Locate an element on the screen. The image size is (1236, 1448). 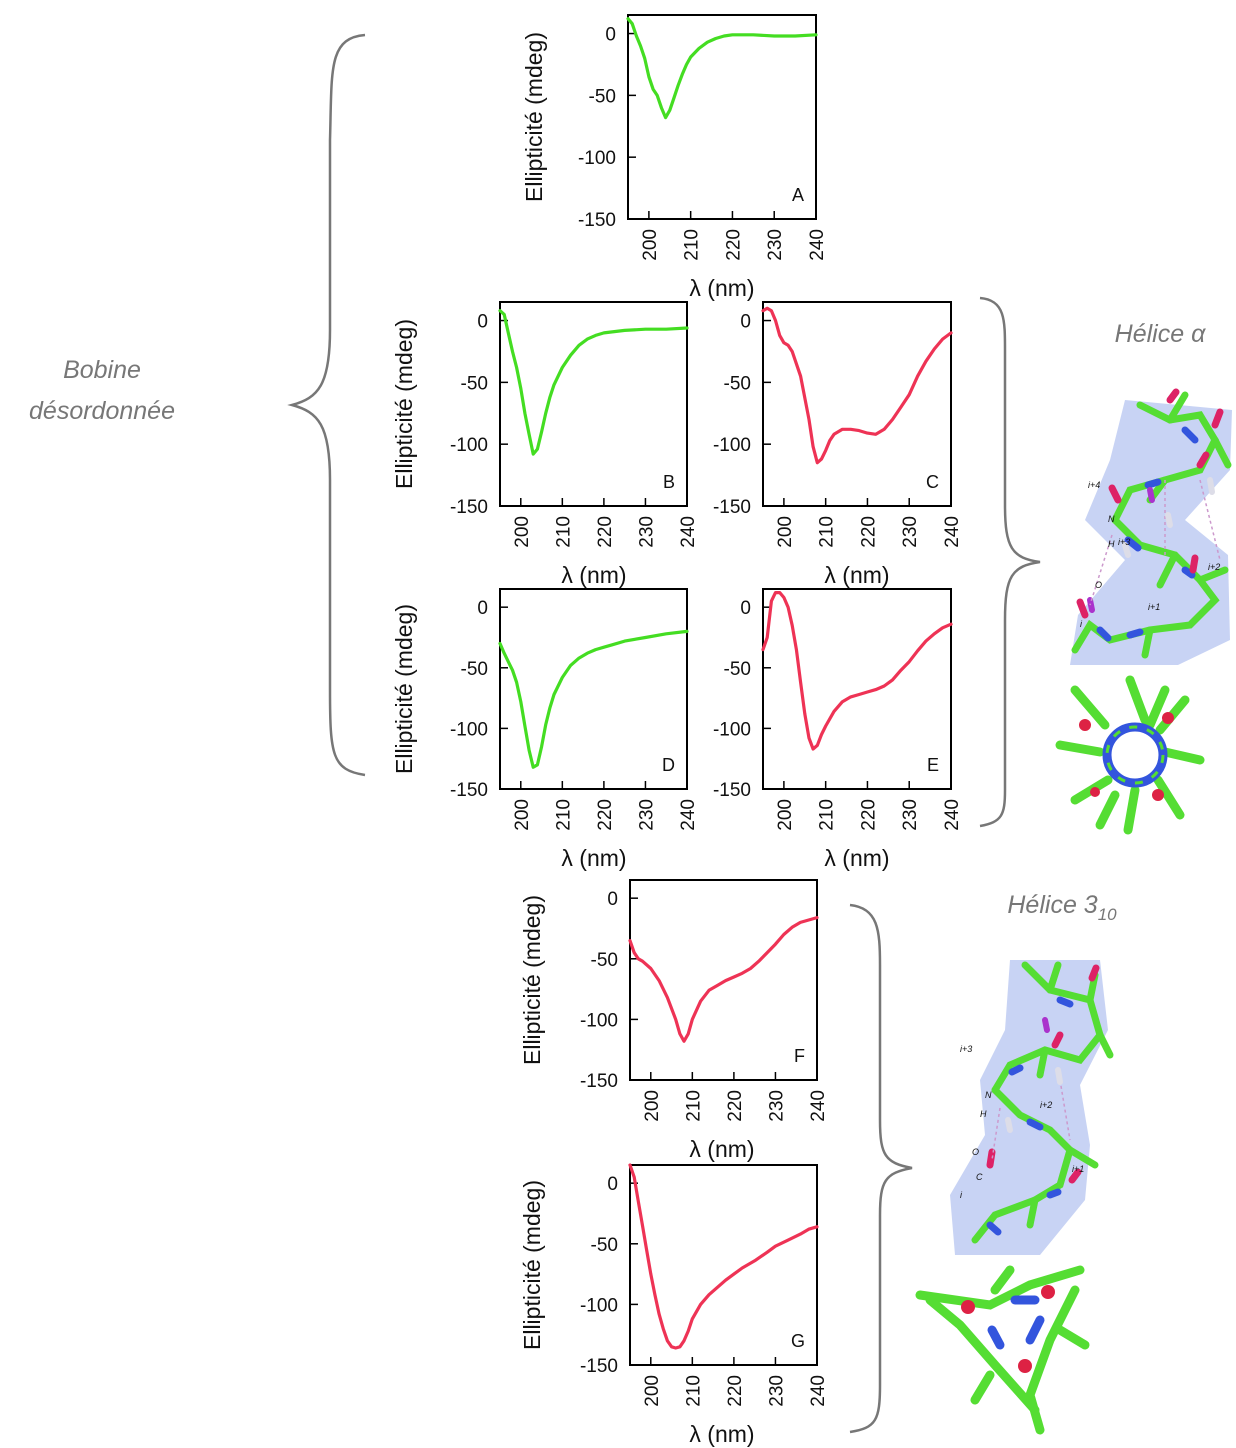
helix310-brace is located at coordinates (881, 1168).